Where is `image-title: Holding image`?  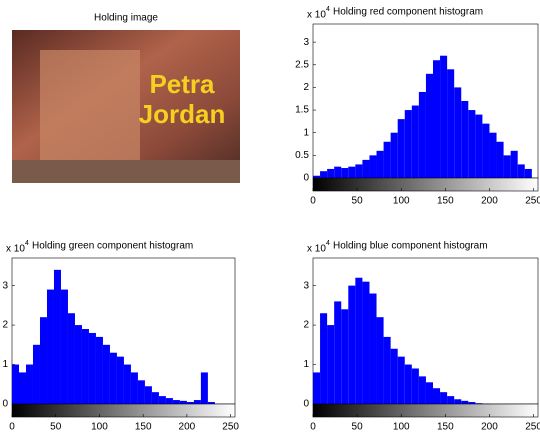
image-title: Holding image is located at coordinates (126, 18).